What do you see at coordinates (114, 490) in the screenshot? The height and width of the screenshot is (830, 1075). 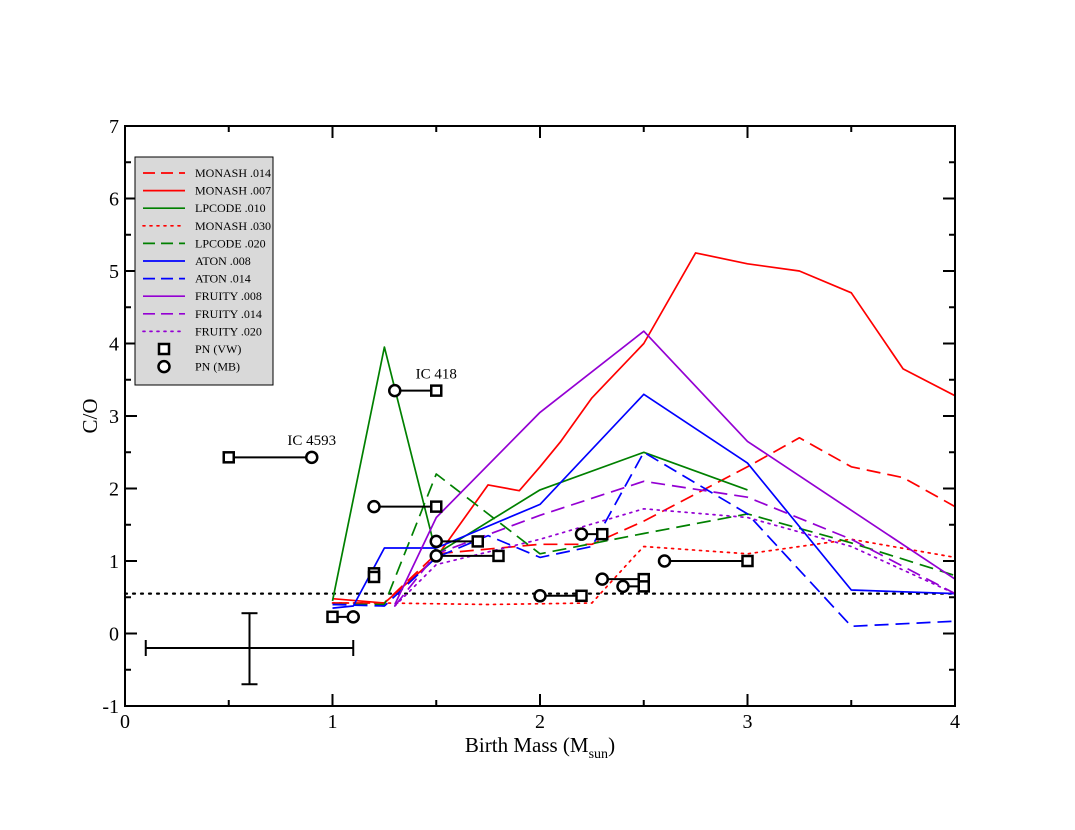 I see `y-tick-label: 2` at bounding box center [114, 490].